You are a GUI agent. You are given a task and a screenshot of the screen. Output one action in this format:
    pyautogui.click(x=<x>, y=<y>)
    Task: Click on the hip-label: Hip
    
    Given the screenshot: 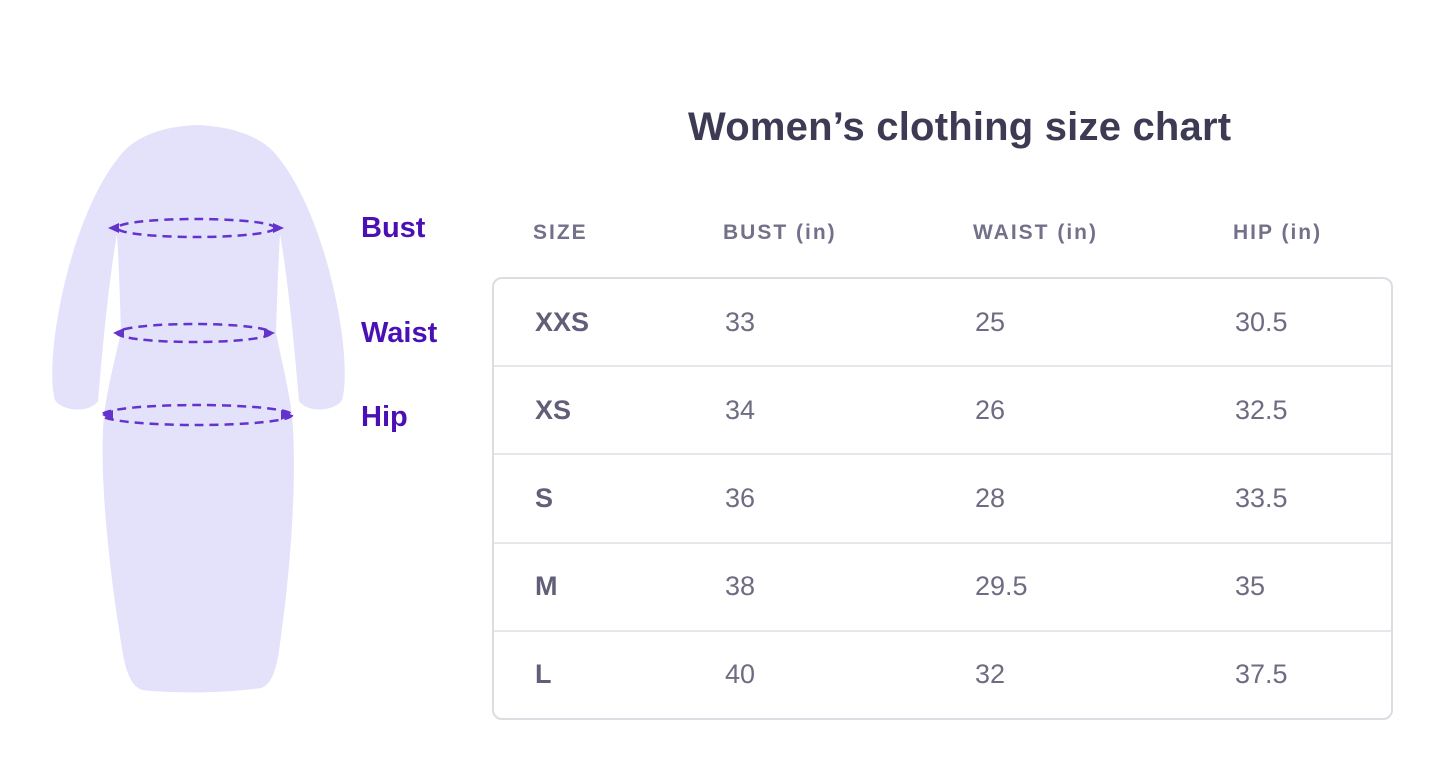 What is the action you would take?
    pyautogui.click(x=384, y=417)
    